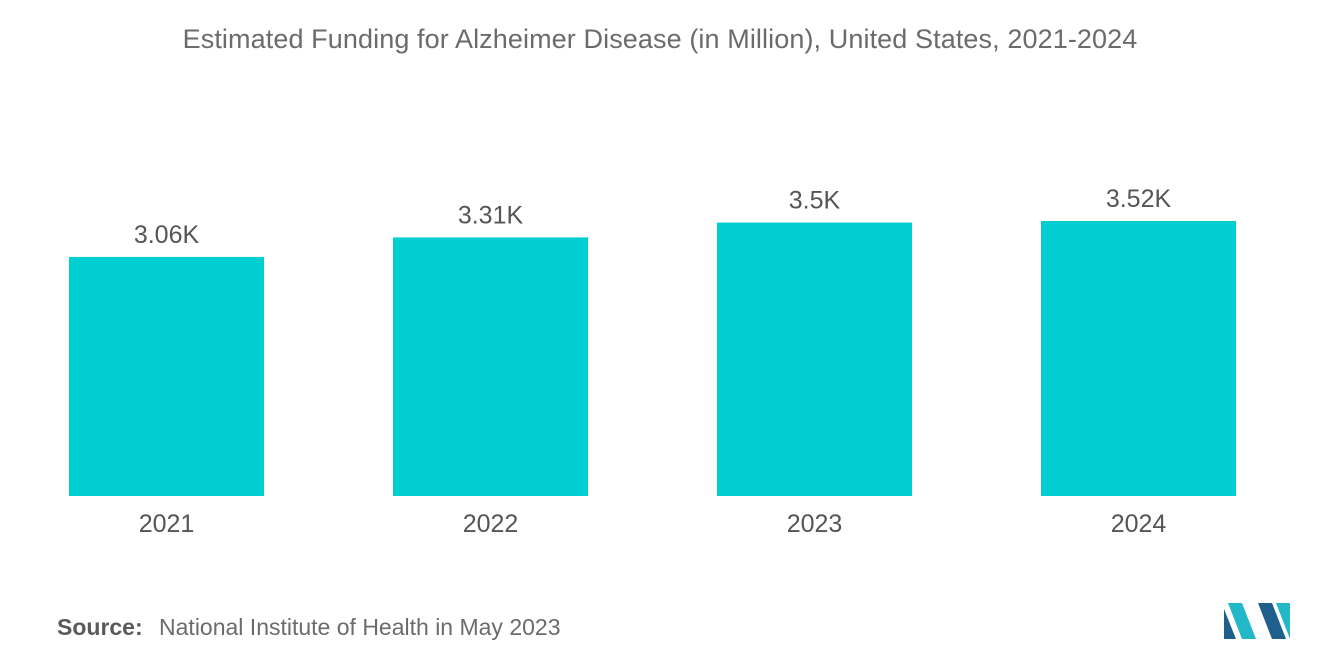  I want to click on value-label-2022: 3.31K, so click(491, 215).